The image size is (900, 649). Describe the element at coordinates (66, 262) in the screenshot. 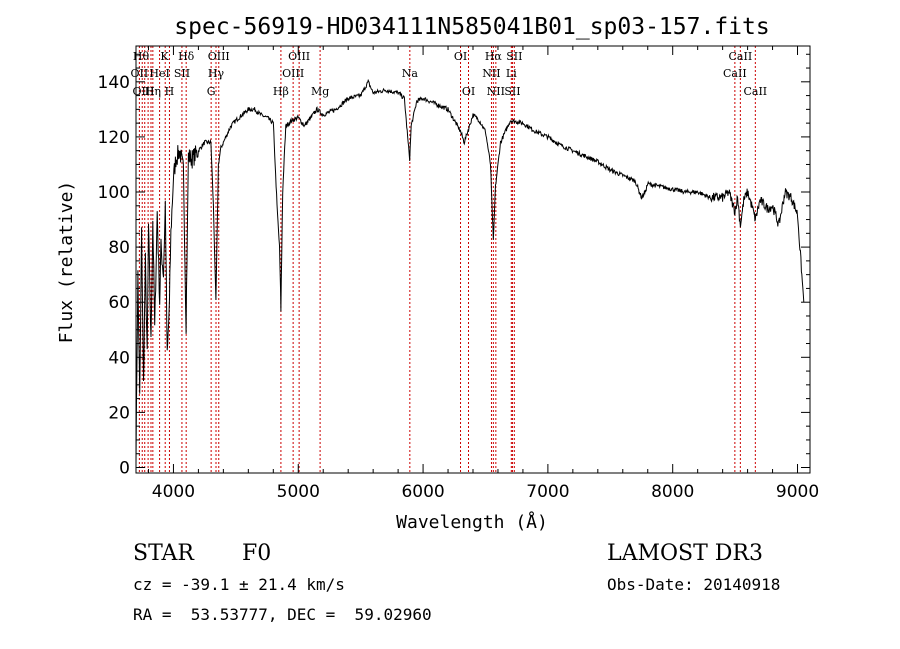

I see `y-axis-title: Flux (relative)` at that location.